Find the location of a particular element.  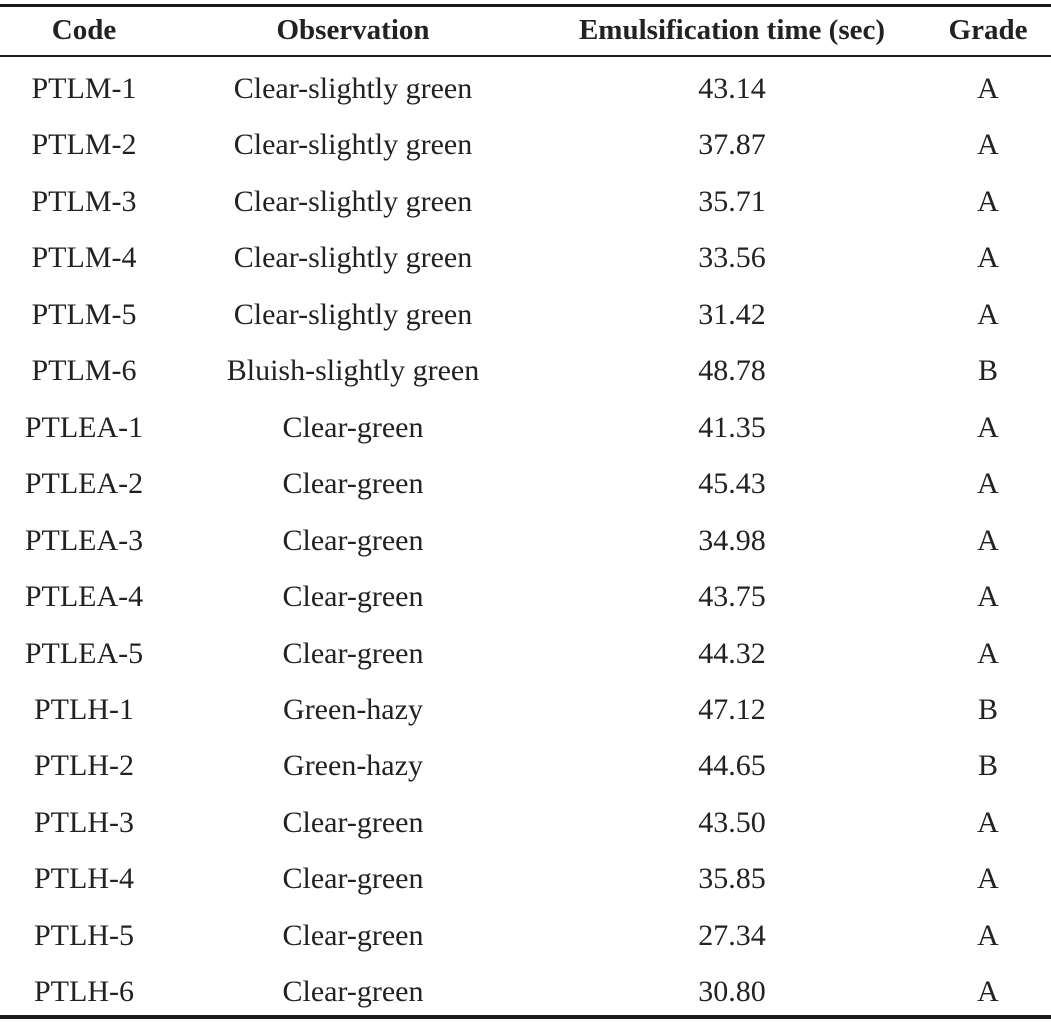

table-row: PTLH-2 Green-hazy 44.65 B is located at coordinates (525, 766).